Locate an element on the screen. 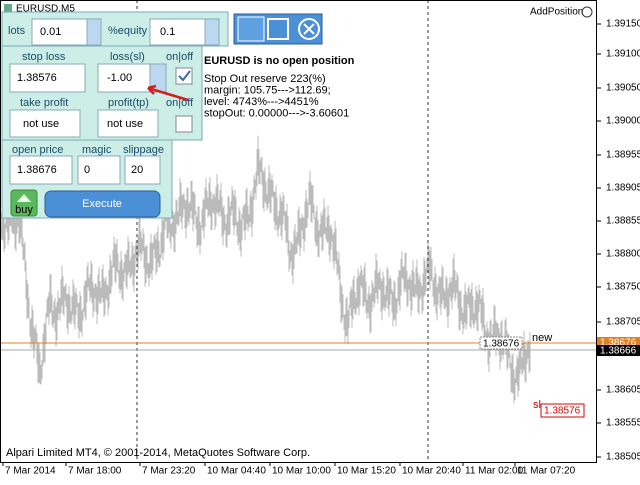 This screenshot has width=640, height=485. bid-box is located at coordinates (618, 350).